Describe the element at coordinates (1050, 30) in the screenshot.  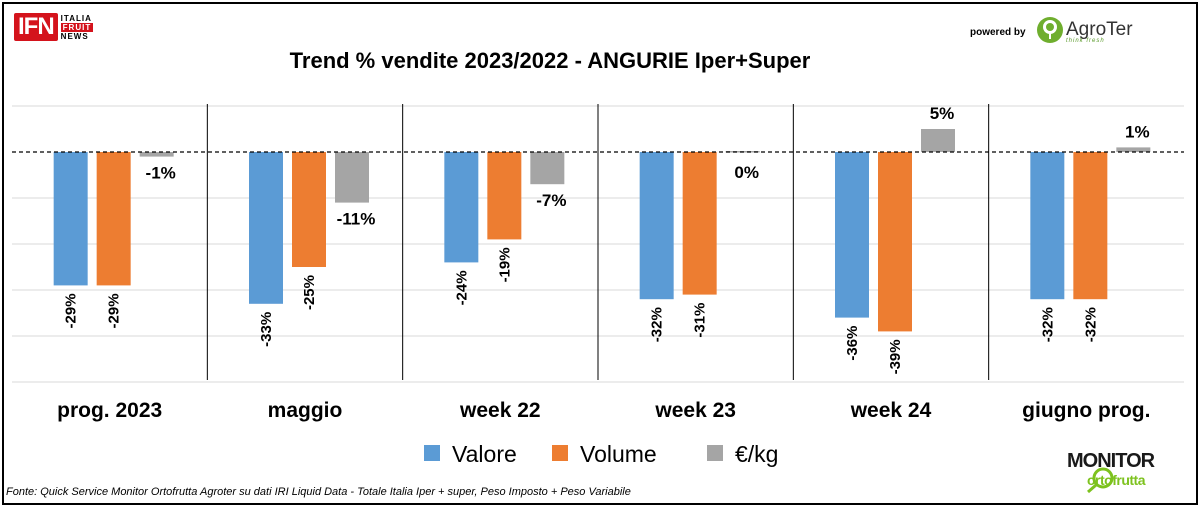
I see `tree-icon` at that location.